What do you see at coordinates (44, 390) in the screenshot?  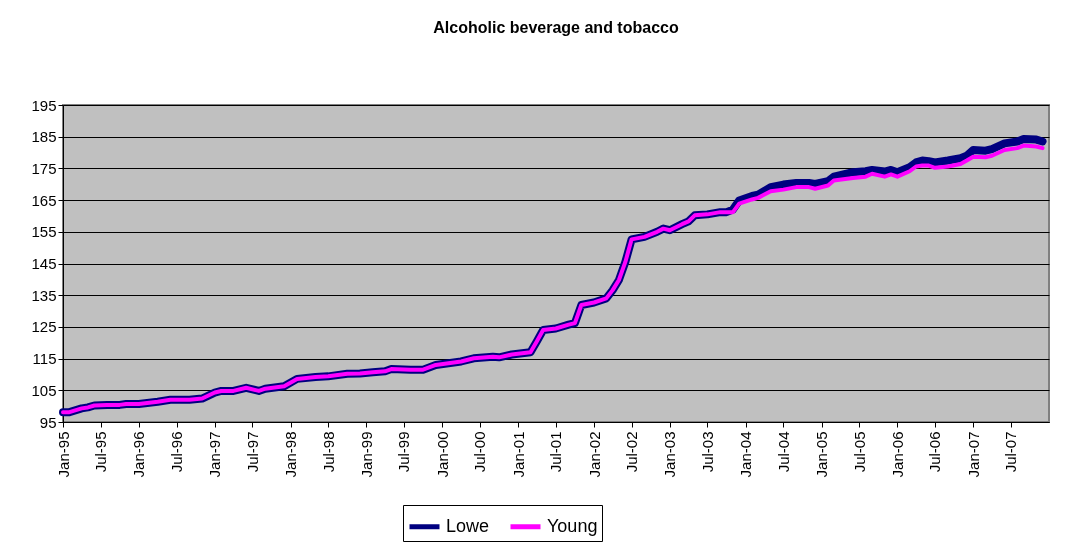 I see `y-tick-label: 105` at bounding box center [44, 390].